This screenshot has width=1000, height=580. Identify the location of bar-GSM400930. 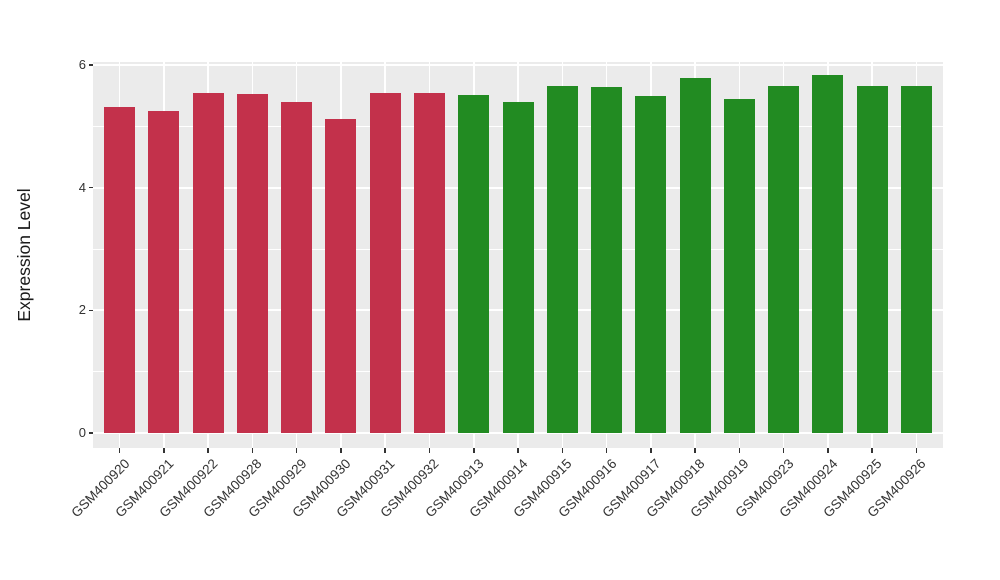
(341, 275).